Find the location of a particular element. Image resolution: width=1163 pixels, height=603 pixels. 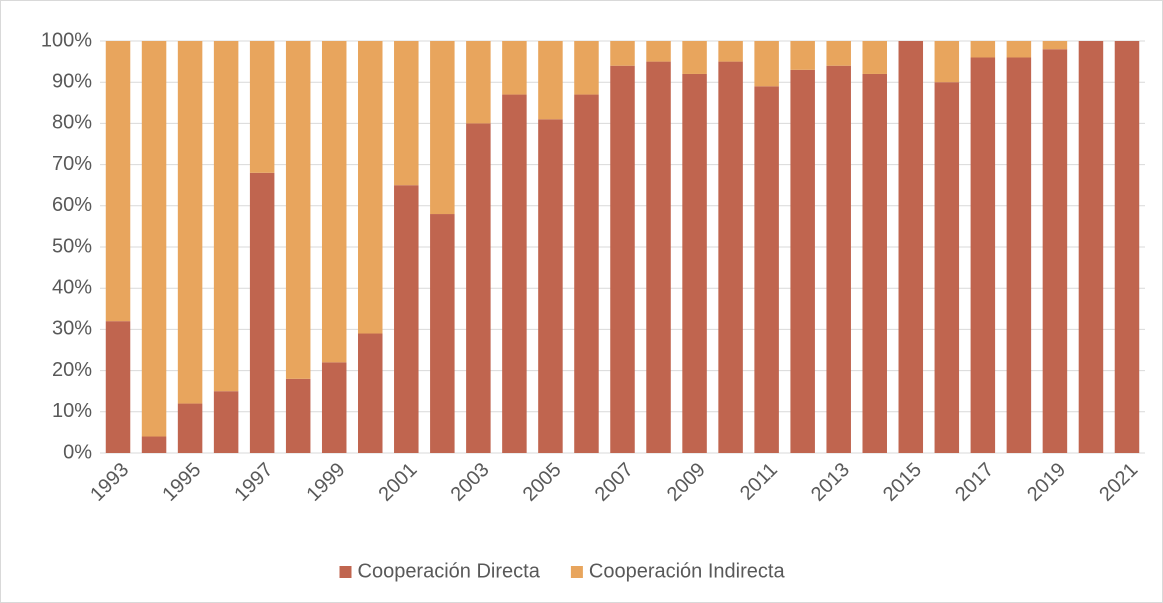

y-tick-label: 0% is located at coordinates (77, 452).